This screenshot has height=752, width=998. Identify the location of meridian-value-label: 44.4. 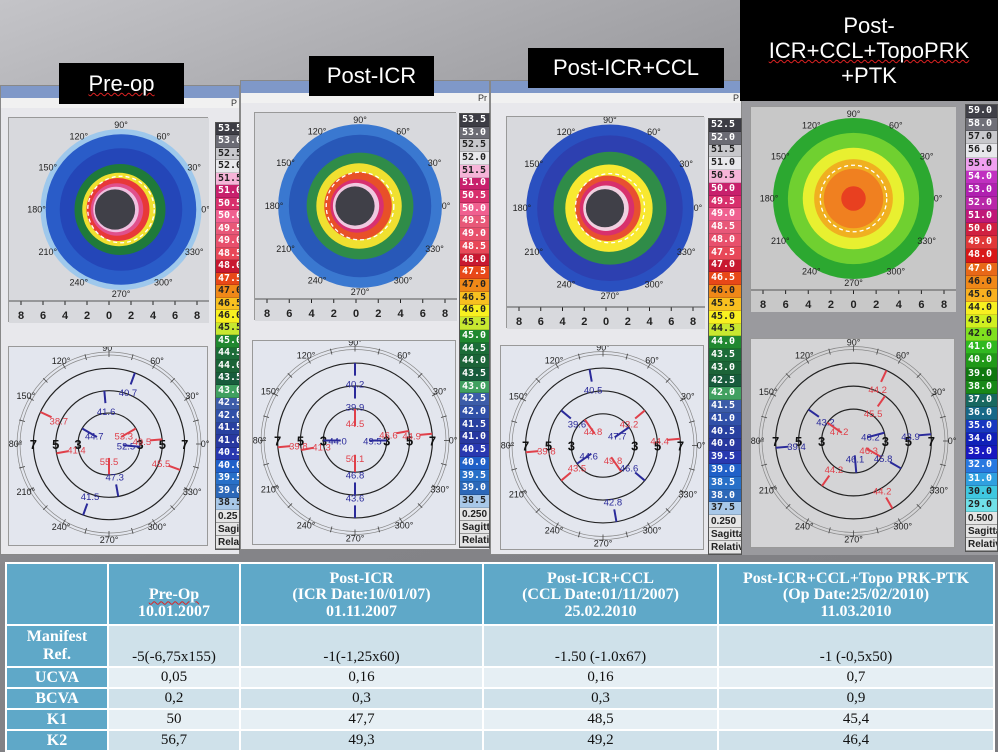
(659, 442).